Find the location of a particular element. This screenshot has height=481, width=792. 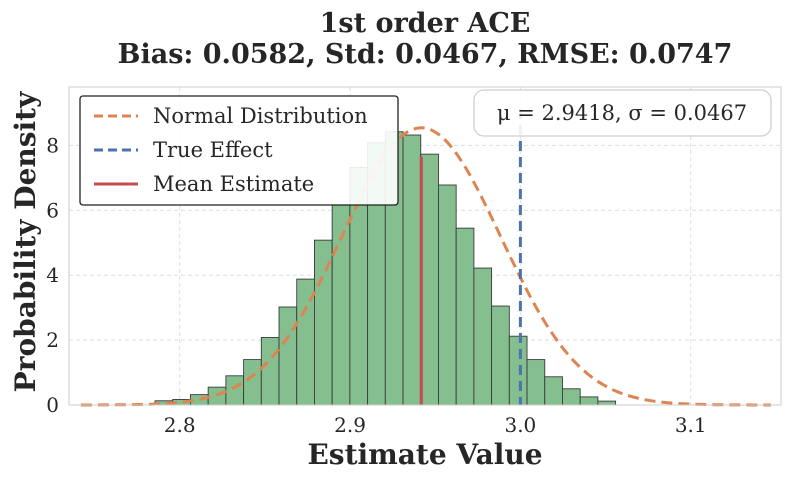

legend-true-effect-label: True Effect is located at coordinates (213, 150).